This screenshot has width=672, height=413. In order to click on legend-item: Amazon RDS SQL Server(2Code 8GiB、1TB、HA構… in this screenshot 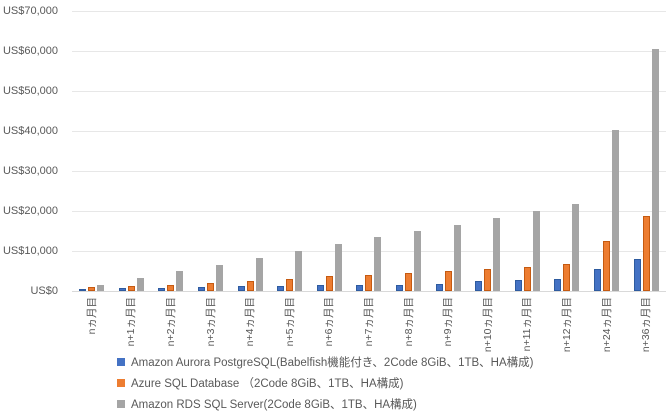, I will do `click(325, 403)`.